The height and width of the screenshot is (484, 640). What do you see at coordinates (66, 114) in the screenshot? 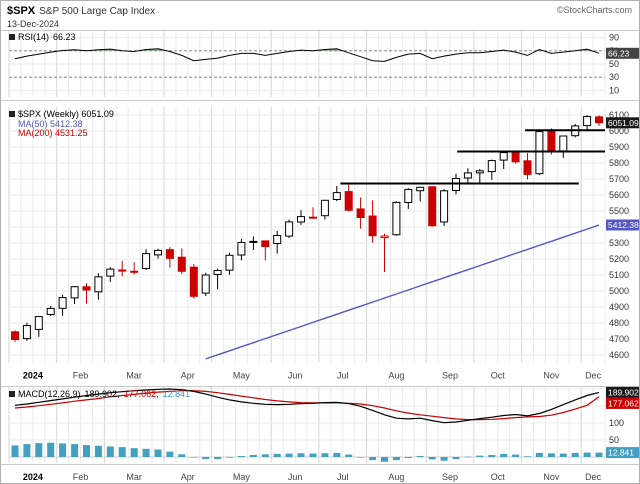
I see `price-legend-text: $SPX (Weekly) 6051.09` at bounding box center [66, 114].